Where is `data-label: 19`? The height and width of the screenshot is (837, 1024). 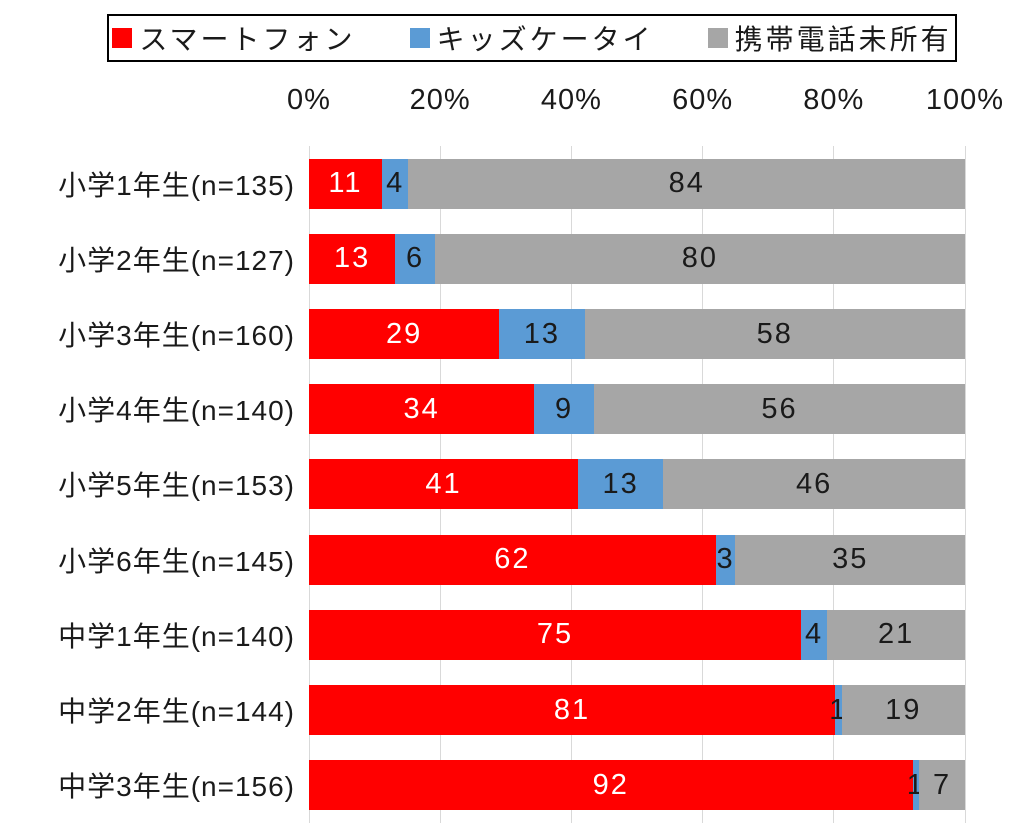
data-label: 19 is located at coordinates (903, 709).